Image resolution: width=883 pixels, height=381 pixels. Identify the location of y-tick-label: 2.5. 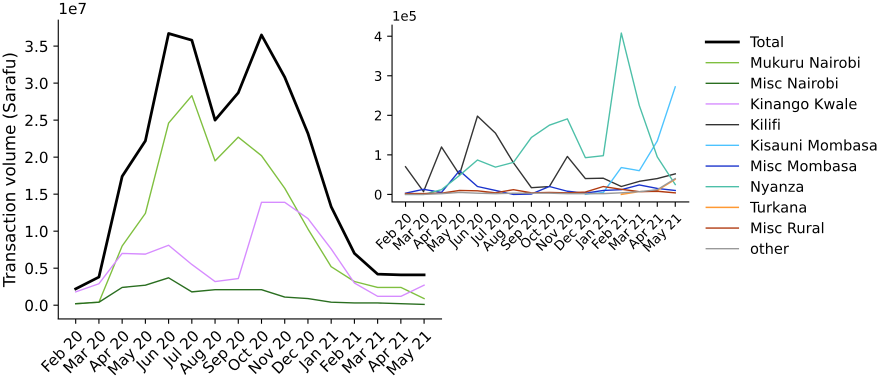
(36, 120).